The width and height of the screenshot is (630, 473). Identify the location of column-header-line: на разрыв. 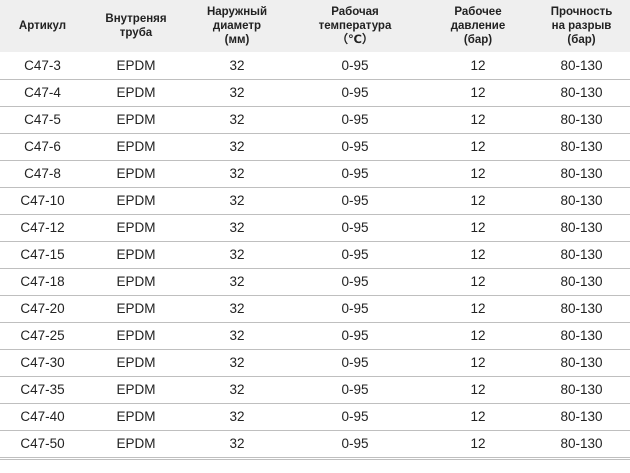
(581, 26).